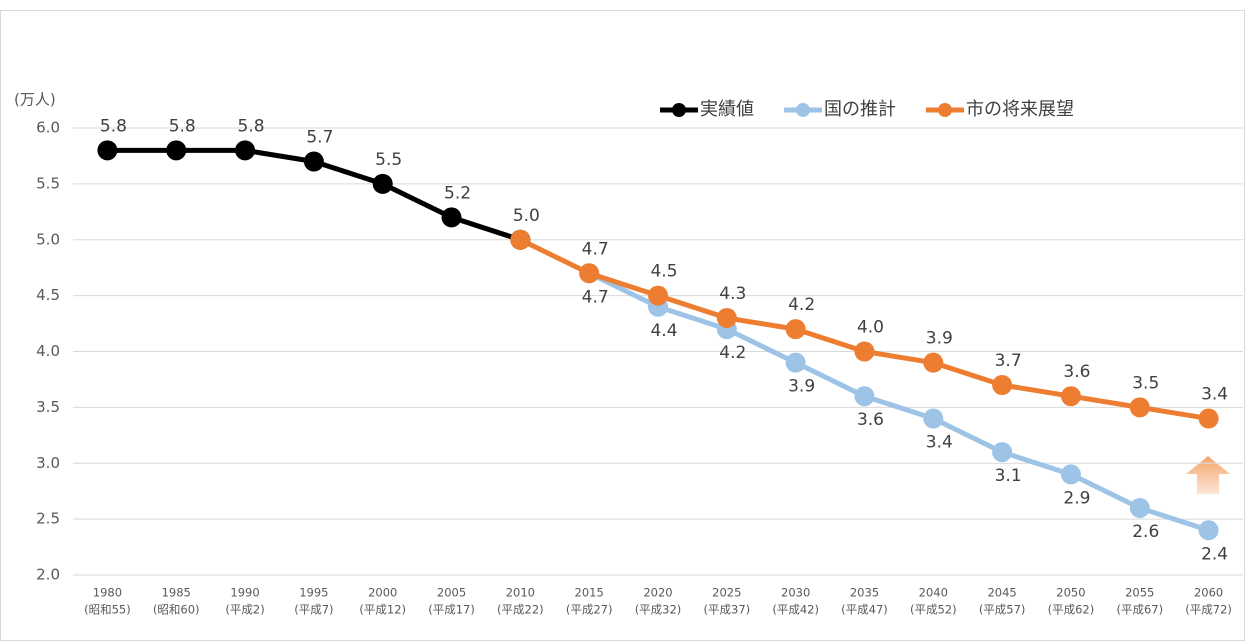 The image size is (1246, 641). Describe the element at coordinates (1208, 475) in the screenshot. I see `up-arrow` at that location.